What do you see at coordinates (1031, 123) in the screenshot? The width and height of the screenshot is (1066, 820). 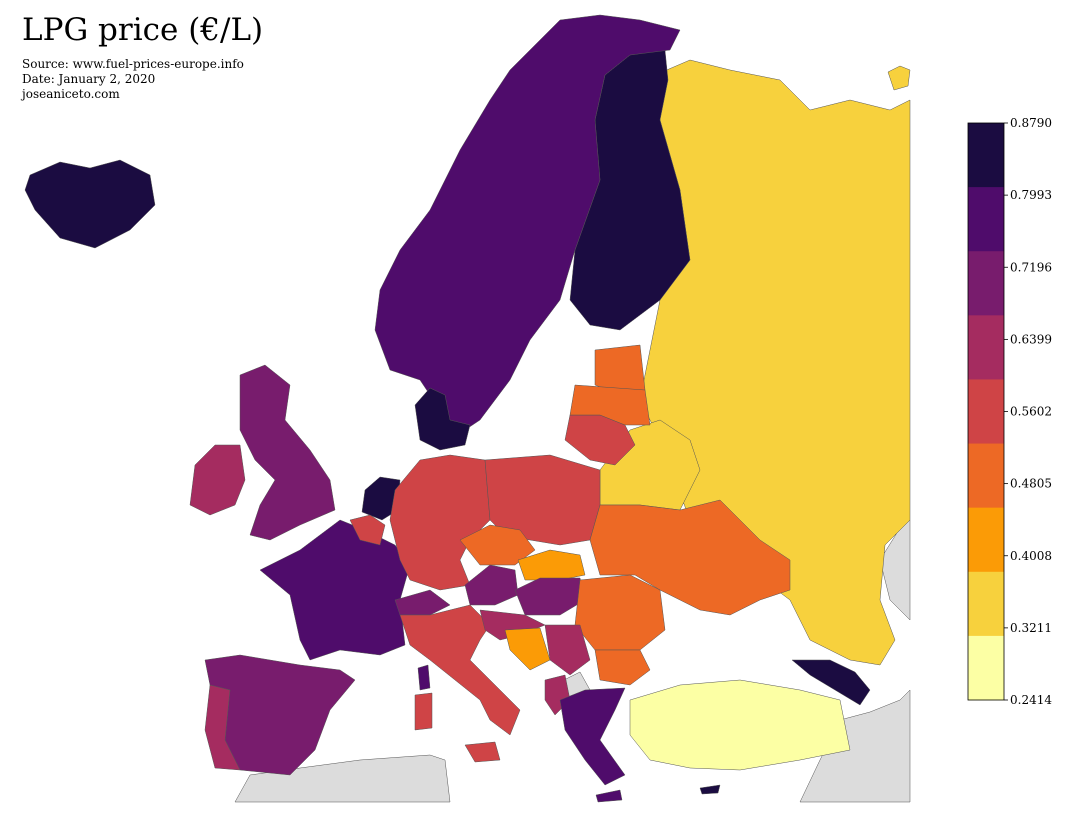 I see `colorbar-tick-label: 0.8790` at bounding box center [1031, 123].